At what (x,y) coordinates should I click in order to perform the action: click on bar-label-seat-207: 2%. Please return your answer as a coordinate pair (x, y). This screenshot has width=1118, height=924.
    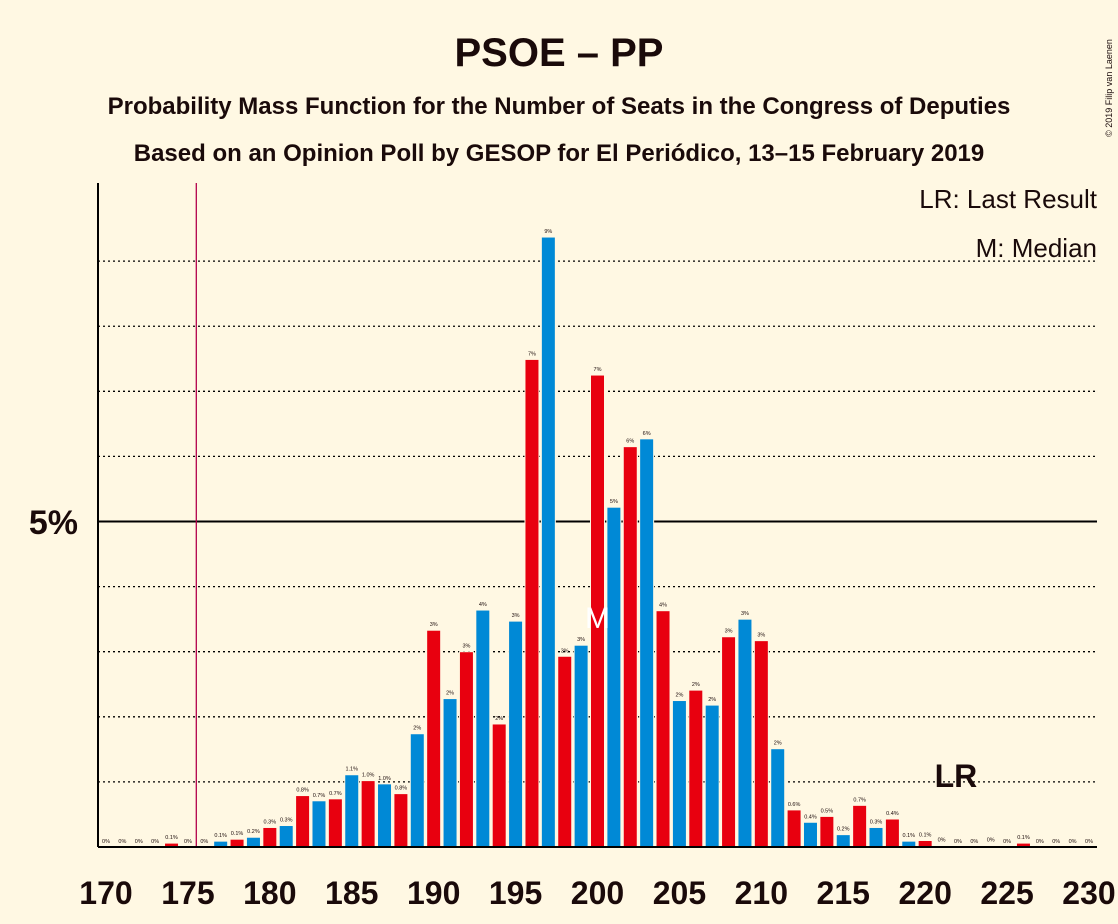
    Looking at the image, I should click on (712, 700).